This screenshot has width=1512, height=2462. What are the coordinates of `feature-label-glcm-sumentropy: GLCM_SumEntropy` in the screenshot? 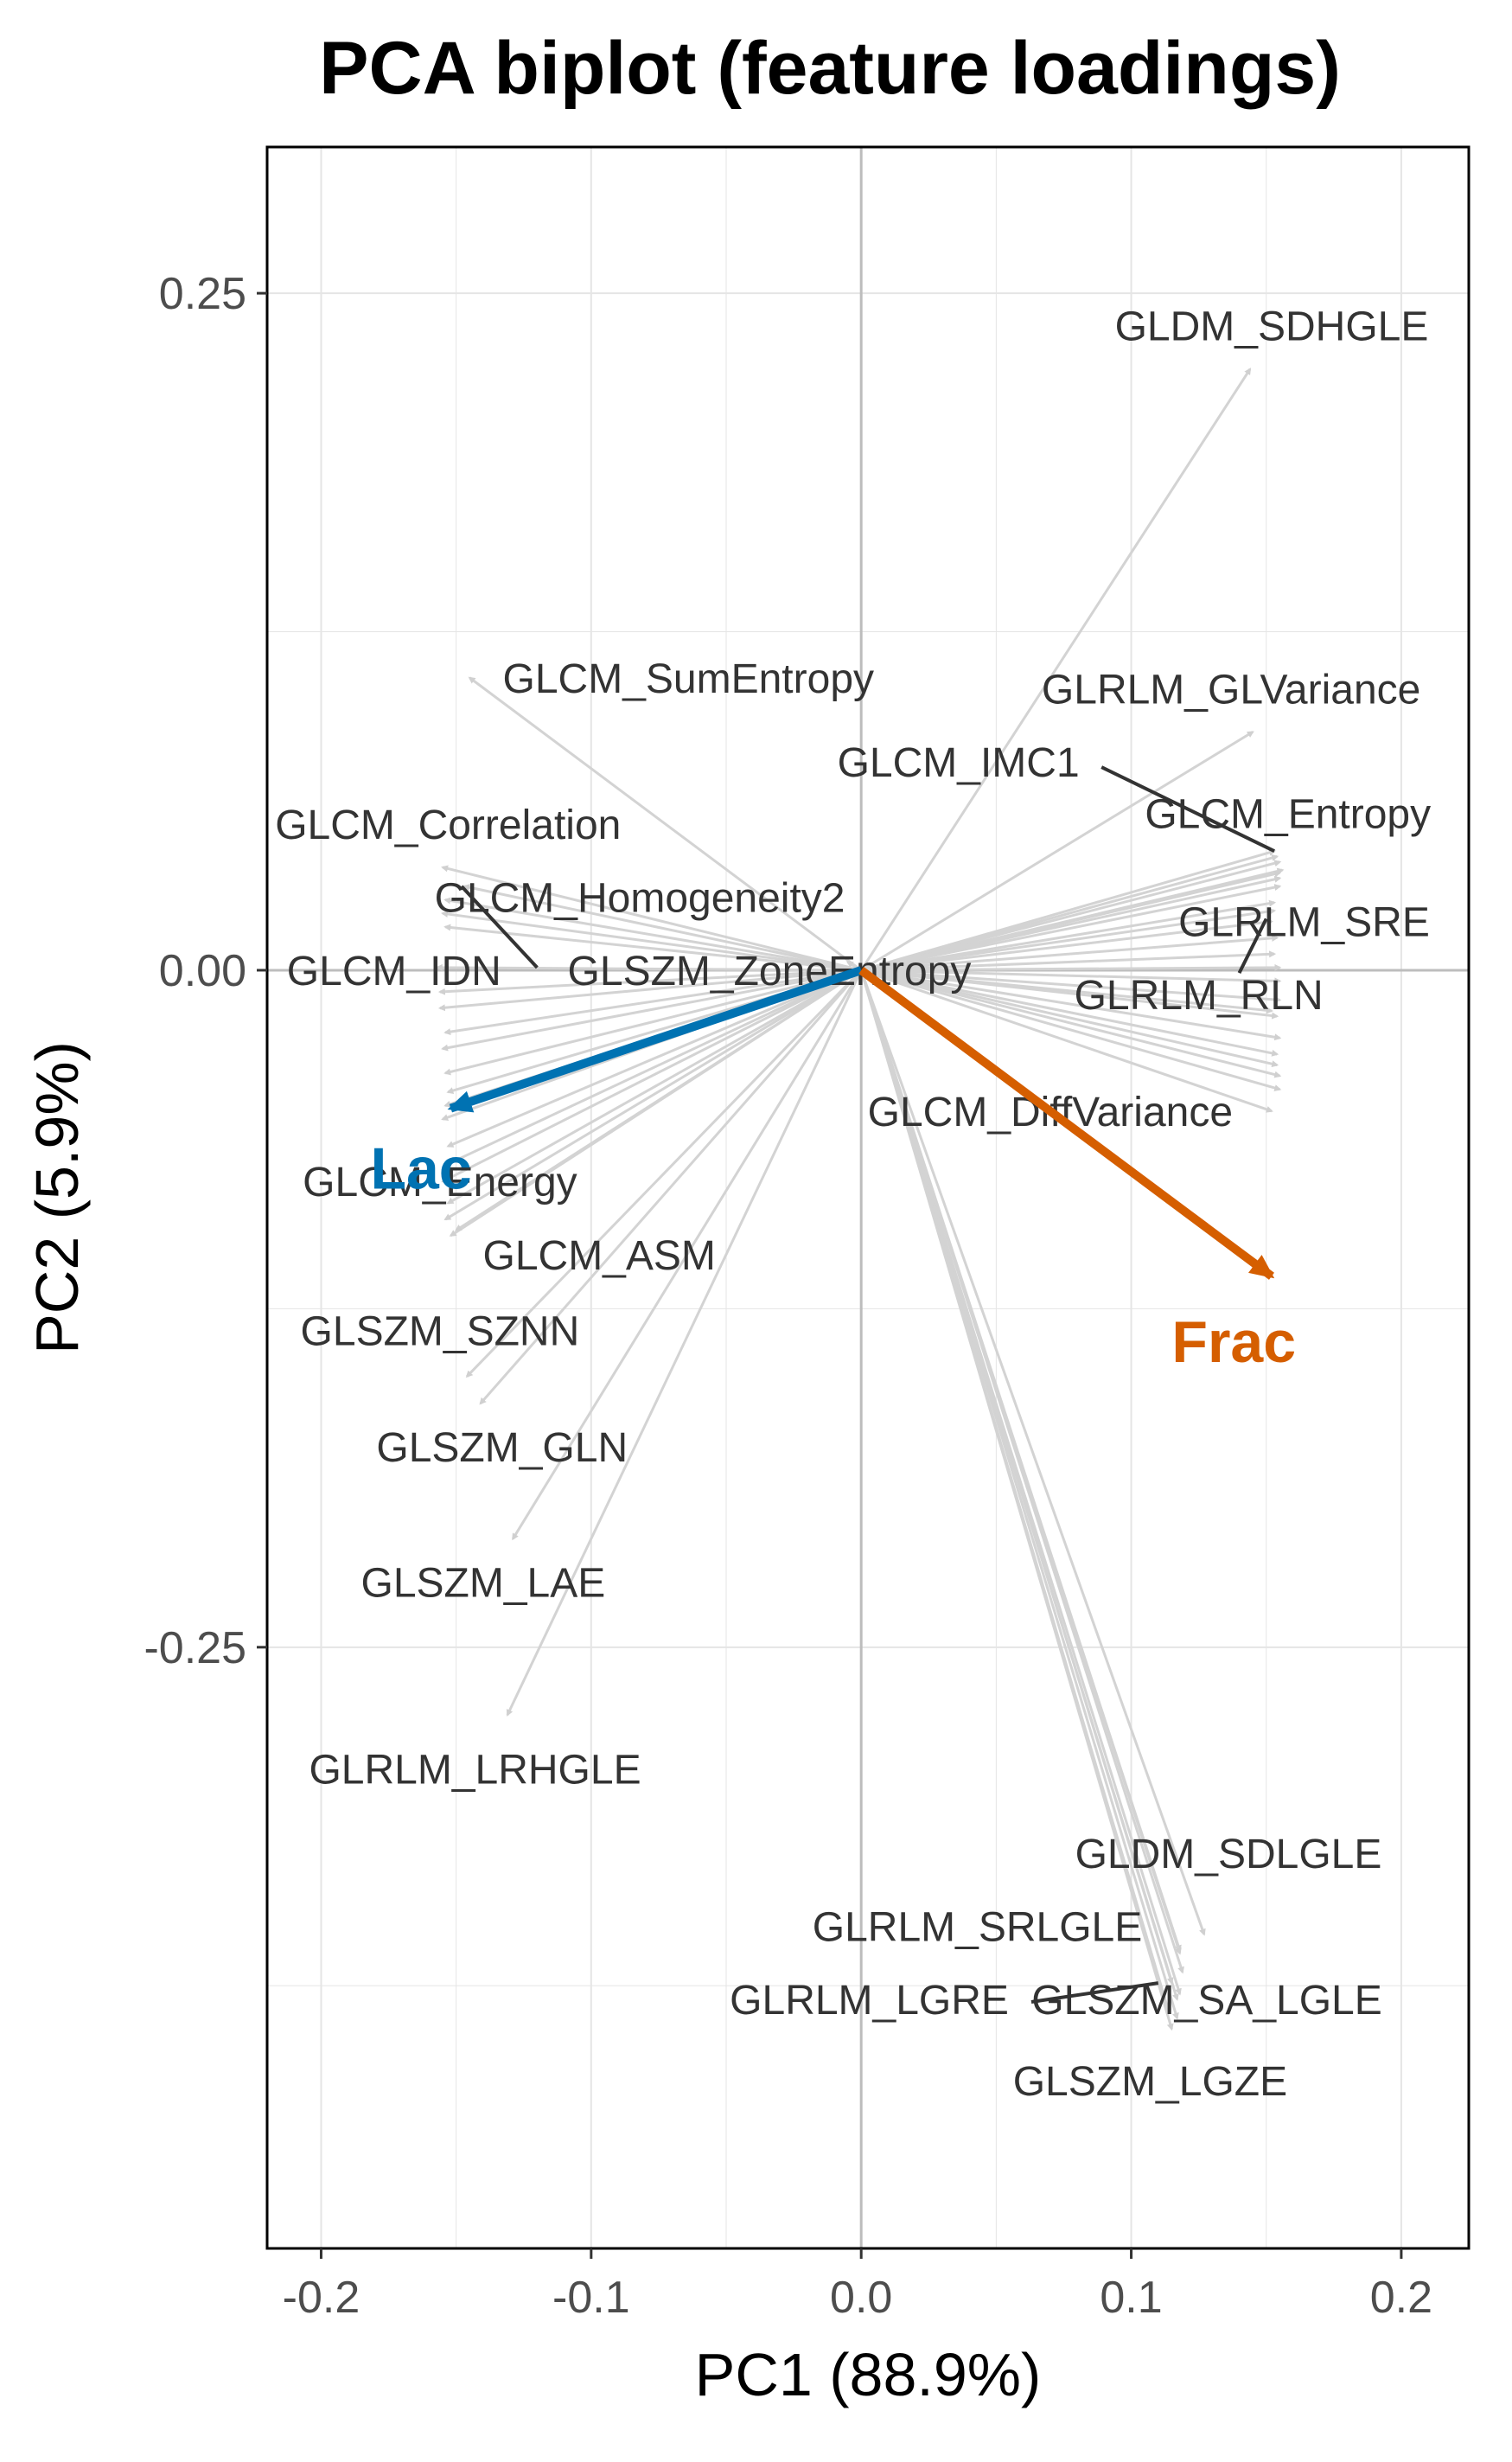 It's located at (689, 679).